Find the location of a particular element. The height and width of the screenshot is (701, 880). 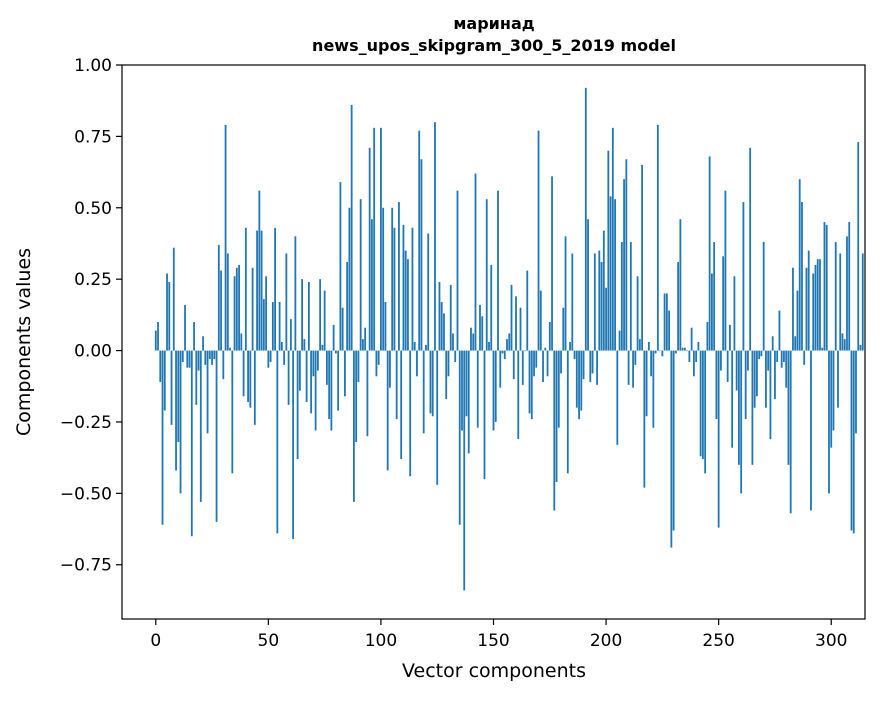

x-tick-label: 300 is located at coordinates (831, 641).